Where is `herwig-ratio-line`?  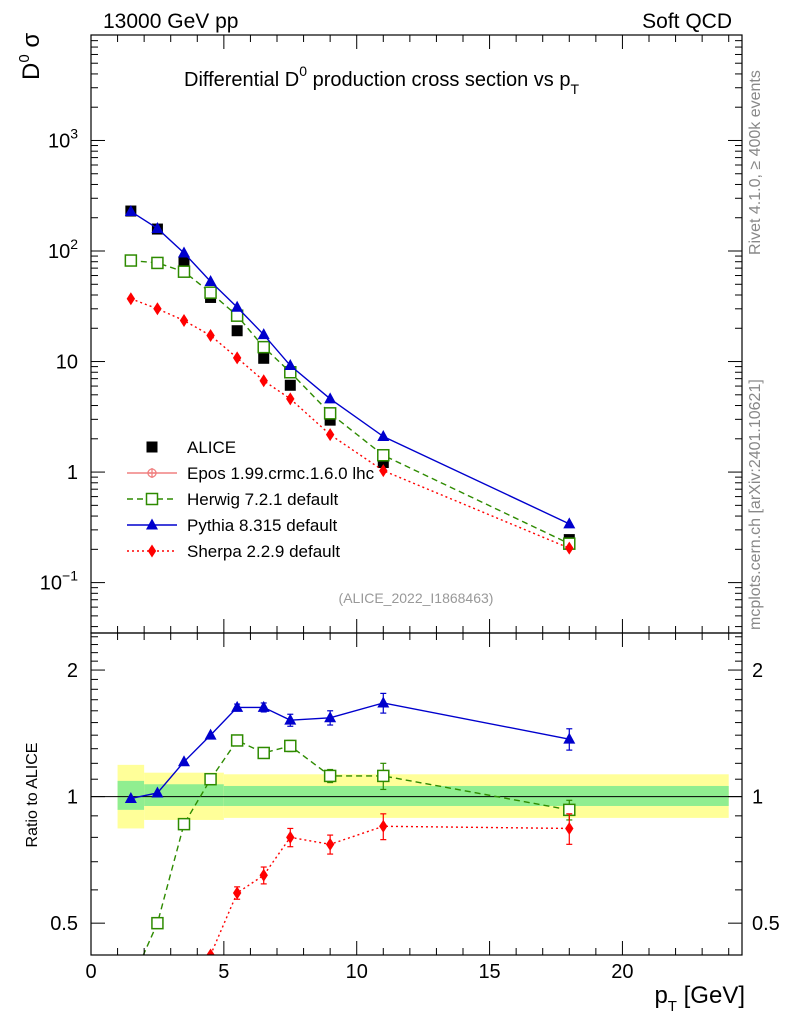 herwig-ratio-line is located at coordinates (356, 847).